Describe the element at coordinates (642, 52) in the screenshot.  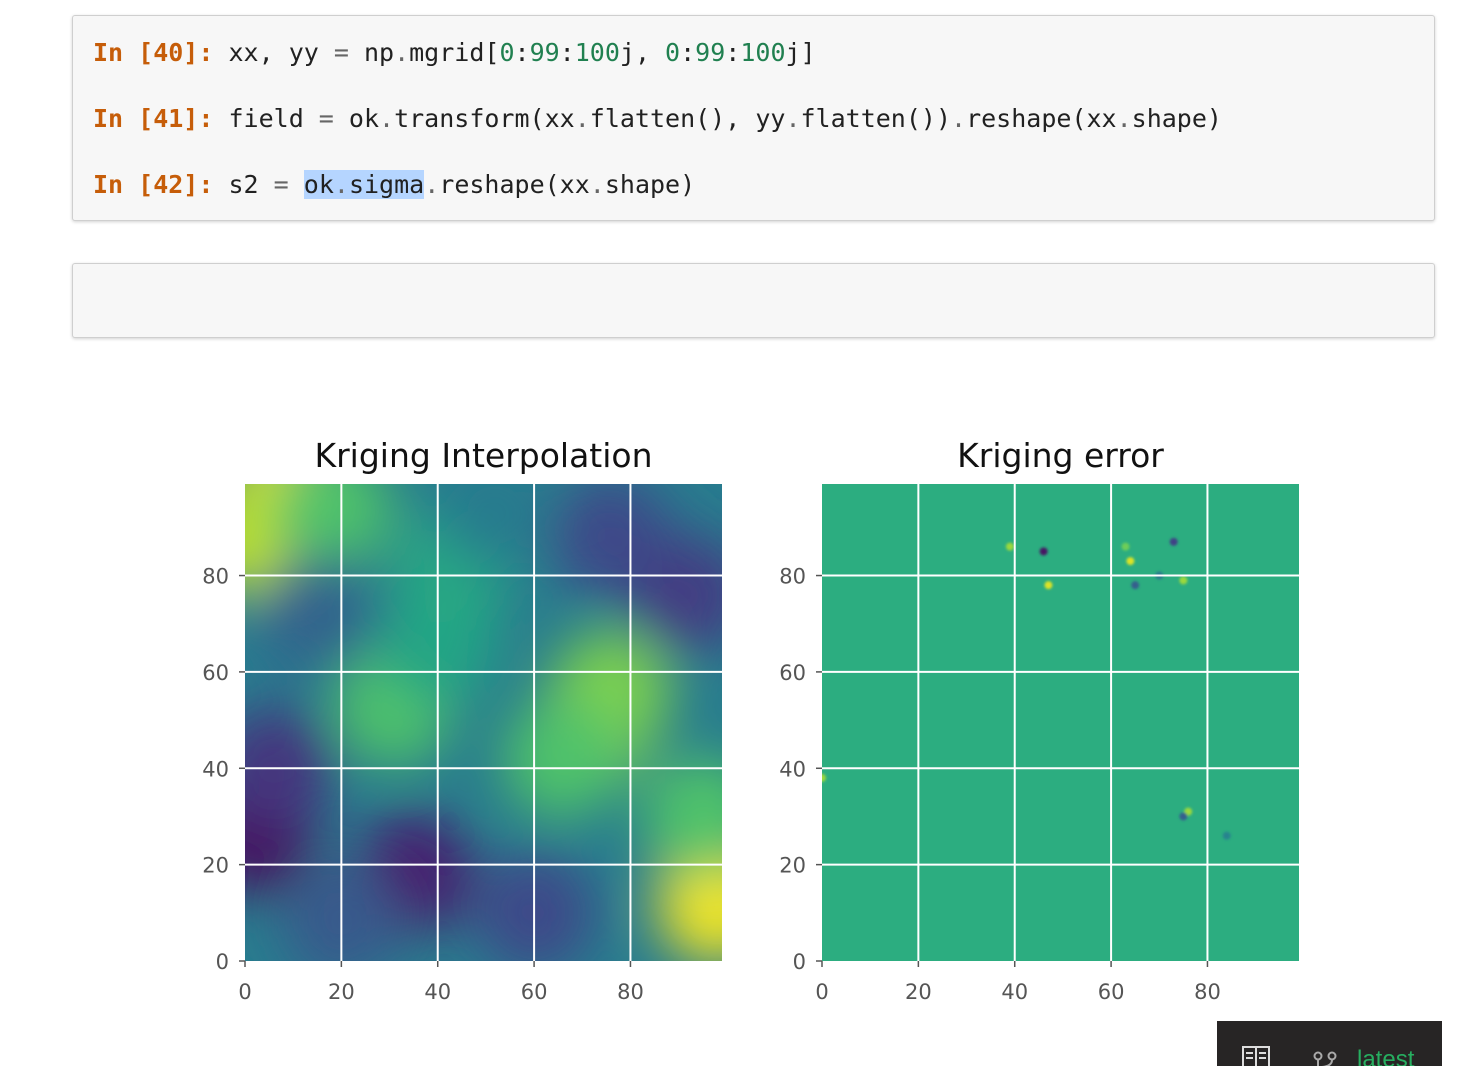
I see `code-token: j,` at that location.